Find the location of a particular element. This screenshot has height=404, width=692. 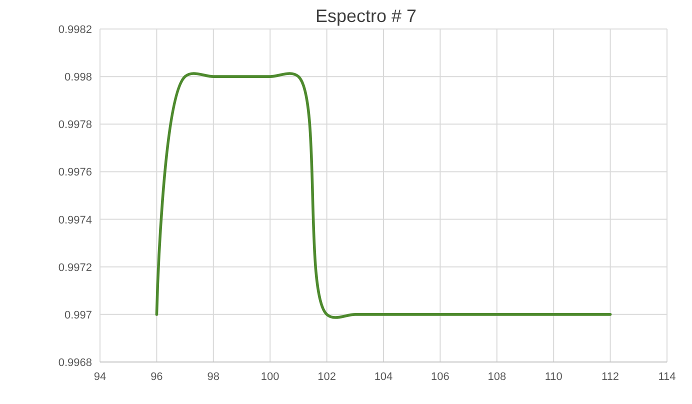

x-tick-label: 100 is located at coordinates (270, 377).